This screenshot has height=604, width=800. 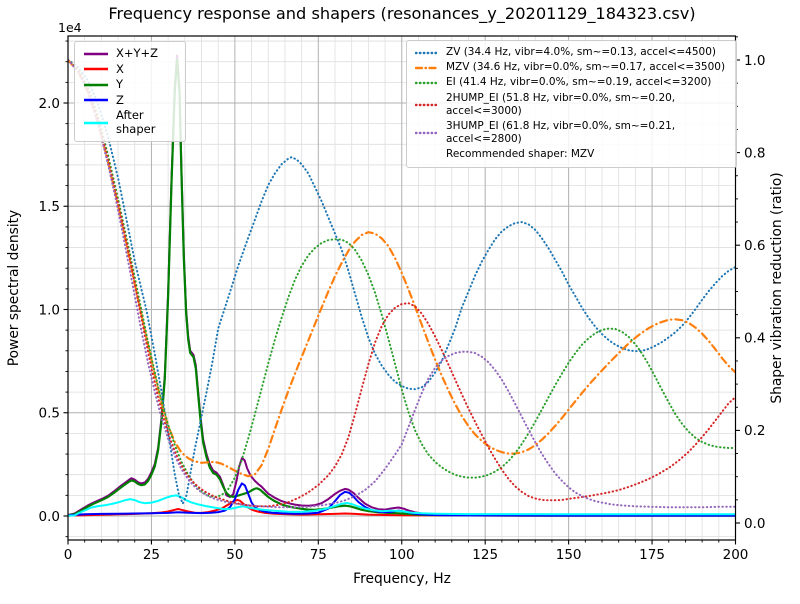 What do you see at coordinates (754, 246) in the screenshot?
I see `y-right-tick-label: 0.6` at bounding box center [754, 246].